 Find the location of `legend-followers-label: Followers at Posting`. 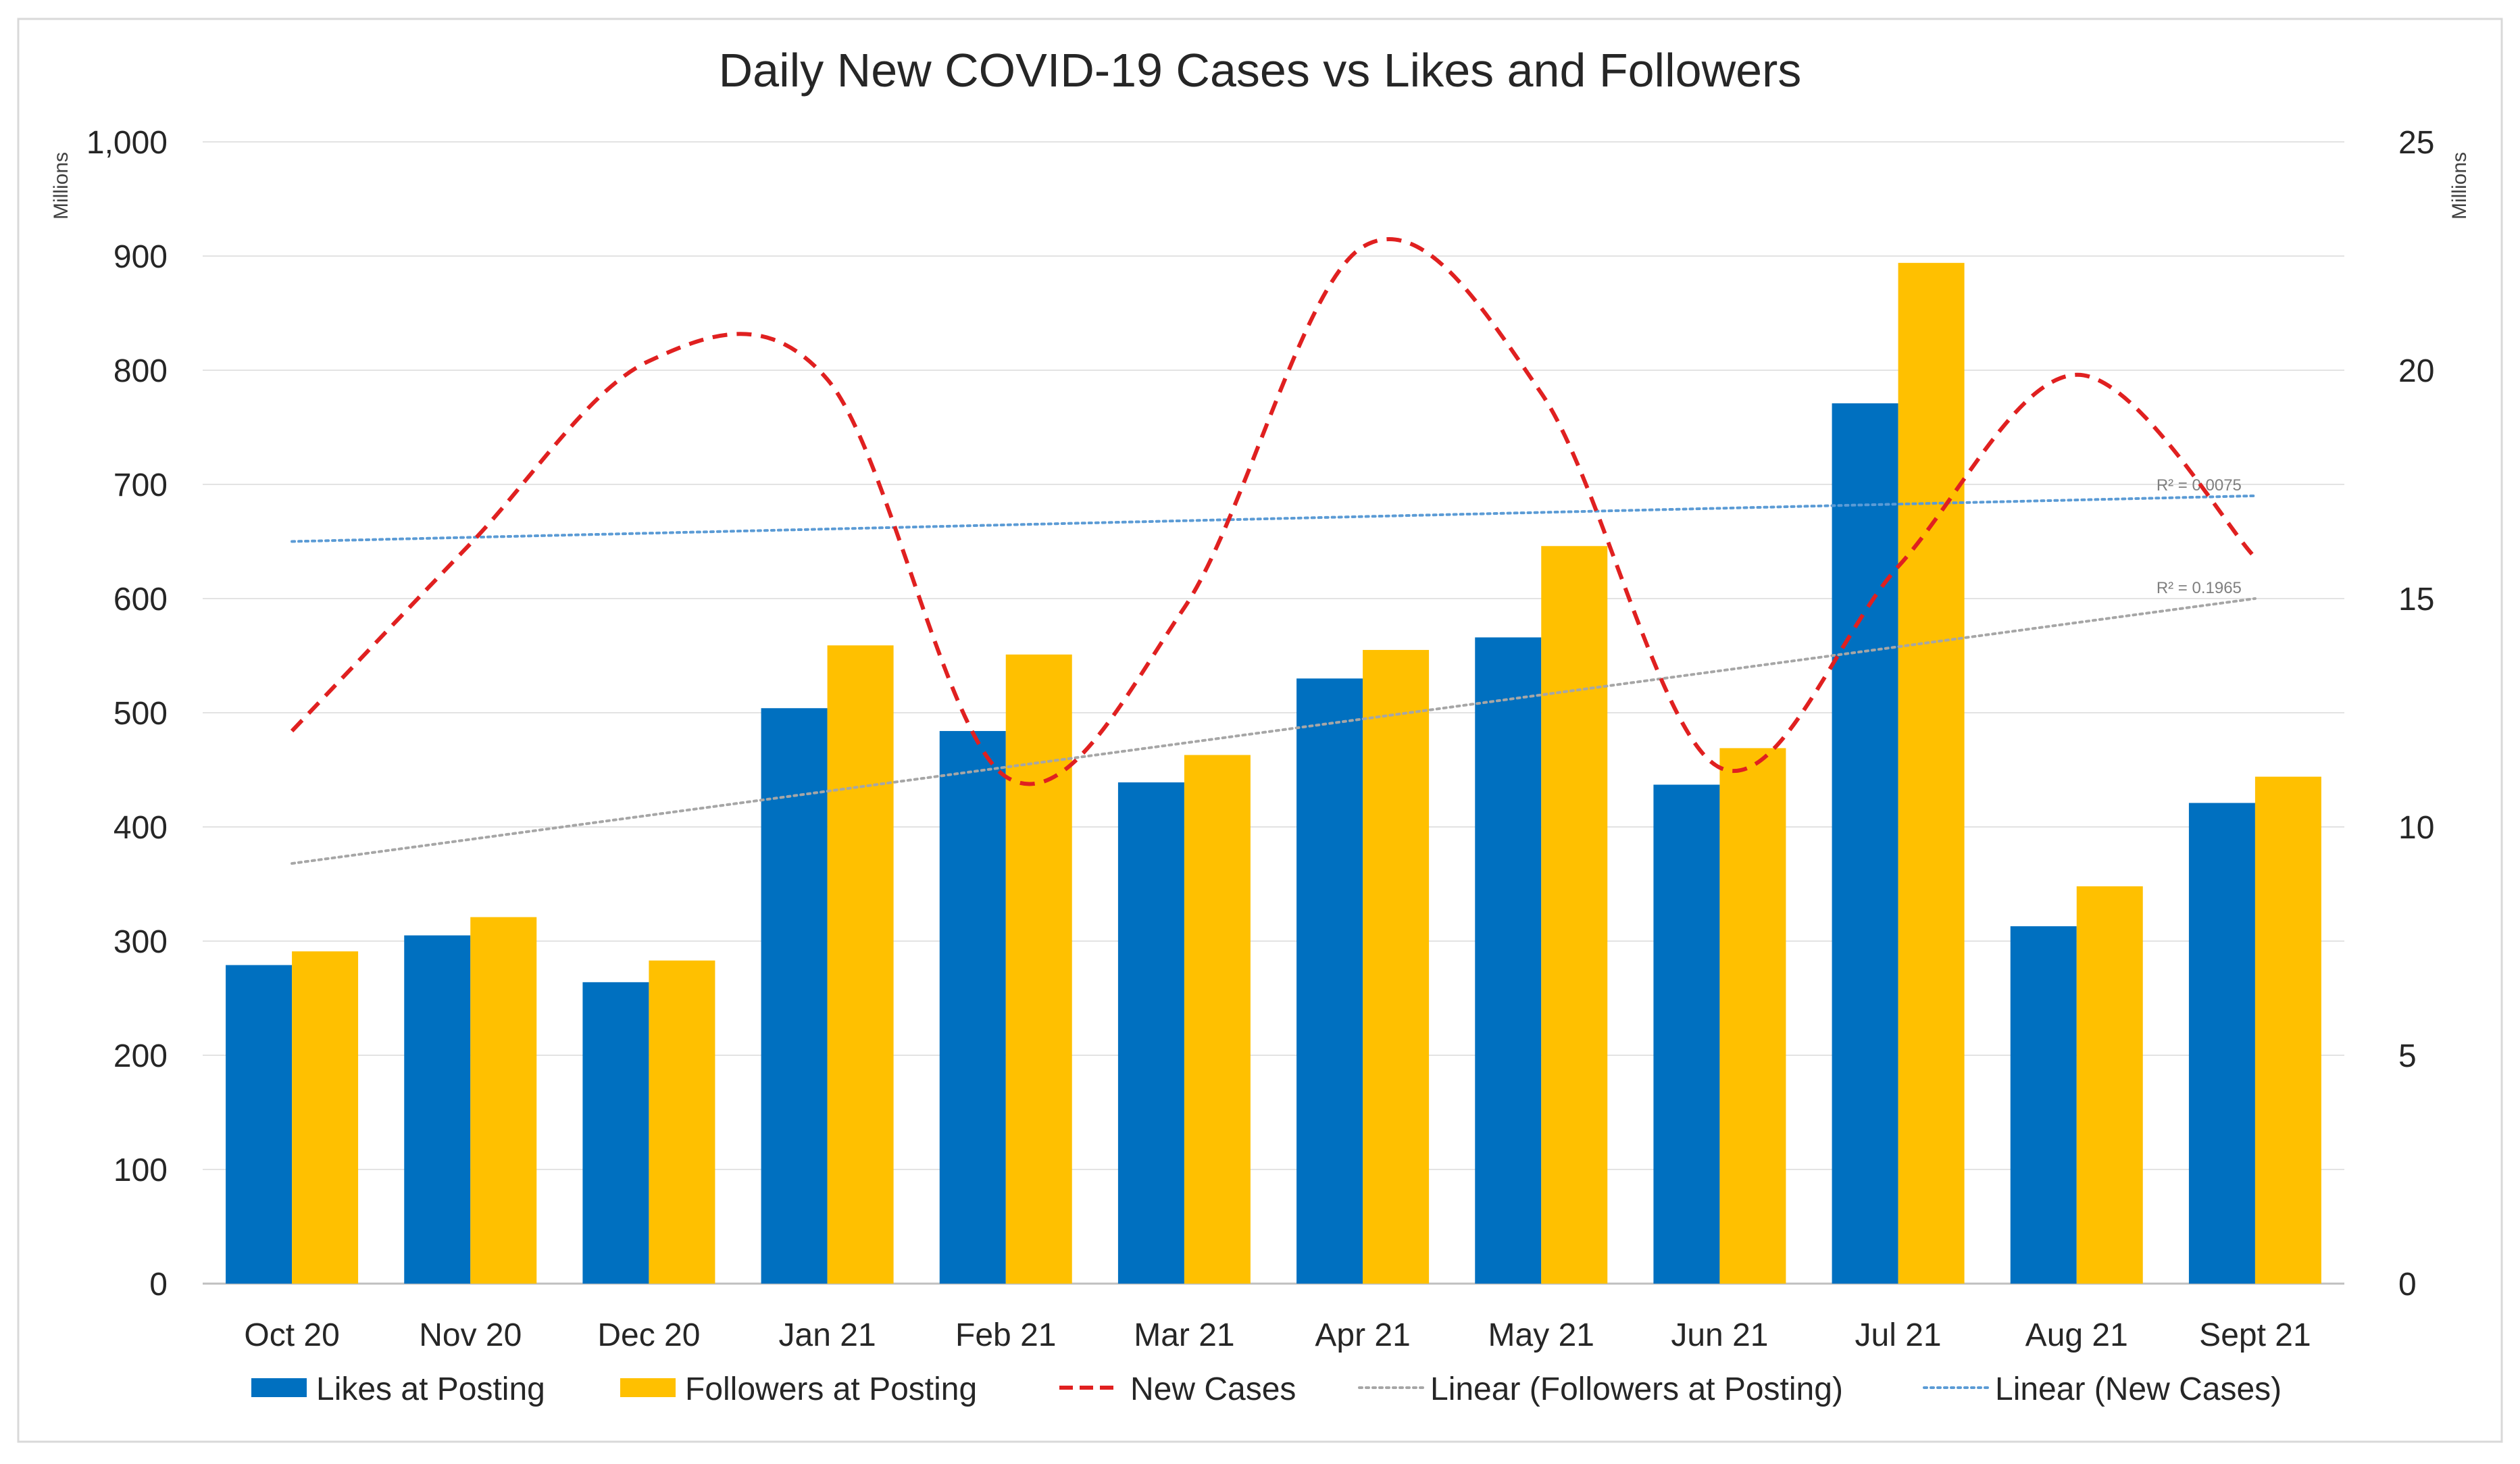

legend-followers-label: Followers at Posting is located at coordinates (831, 1389).